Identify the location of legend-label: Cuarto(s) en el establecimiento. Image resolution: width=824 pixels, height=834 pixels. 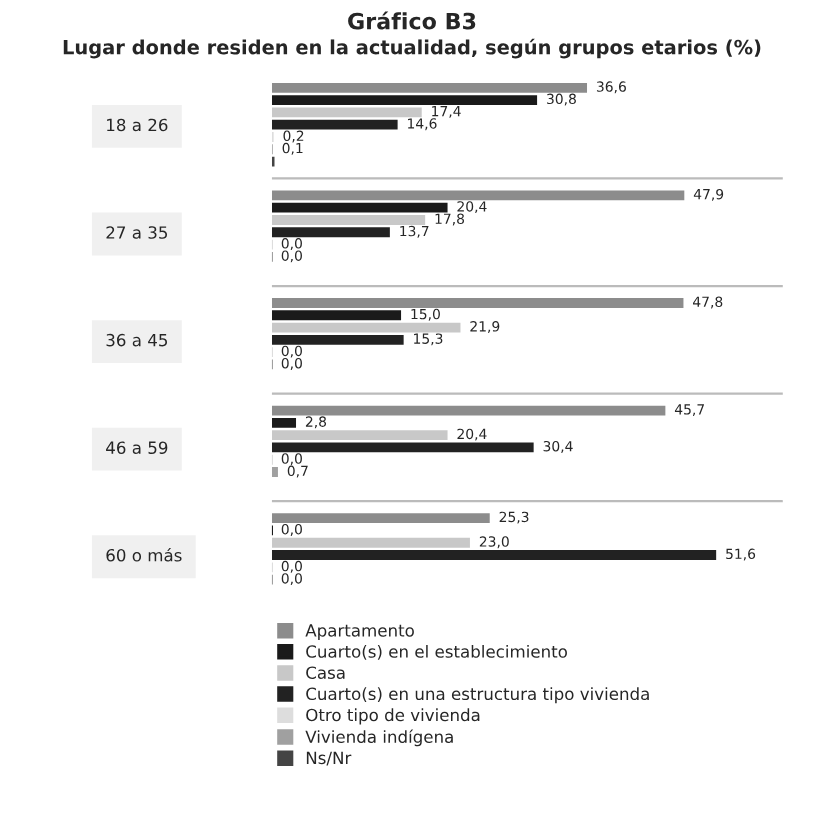
(436, 652).